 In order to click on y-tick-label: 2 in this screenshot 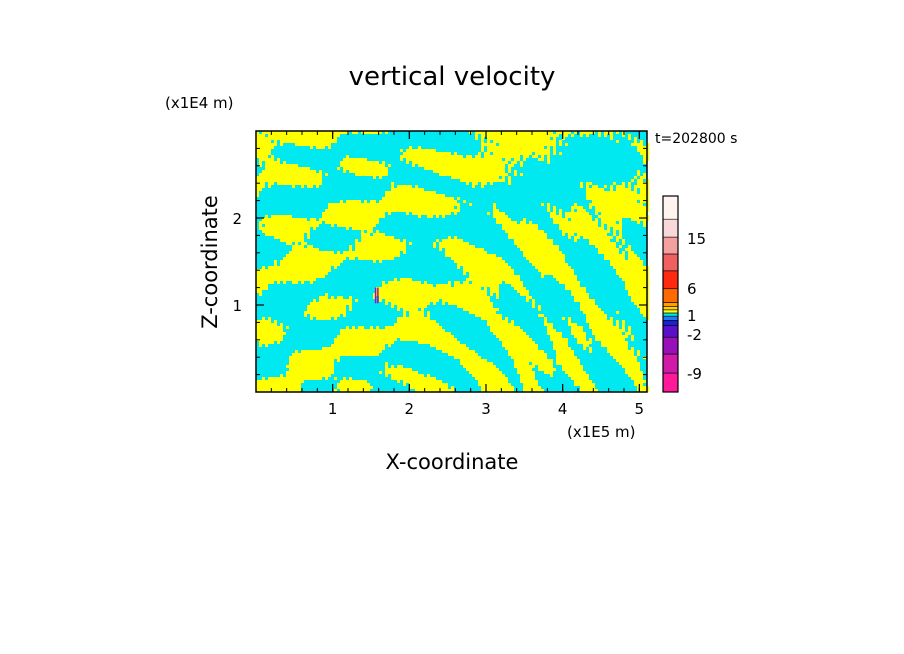, I will do `click(237, 219)`.